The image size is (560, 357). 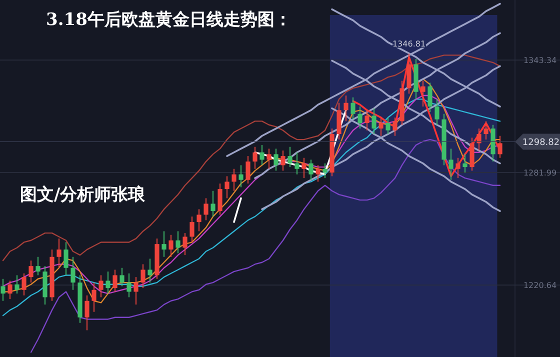 What do you see at coordinates (540, 61) in the screenshot?
I see `y-tick-label: 1343.34` at bounding box center [540, 61].